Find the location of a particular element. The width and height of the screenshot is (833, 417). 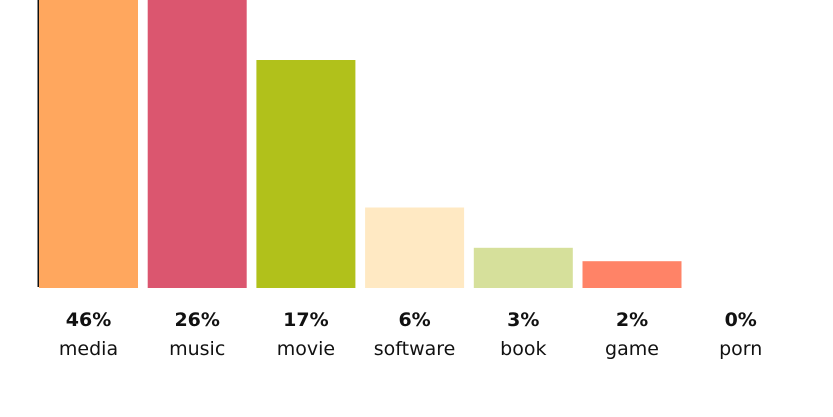

bar-book is located at coordinates (523, 267).